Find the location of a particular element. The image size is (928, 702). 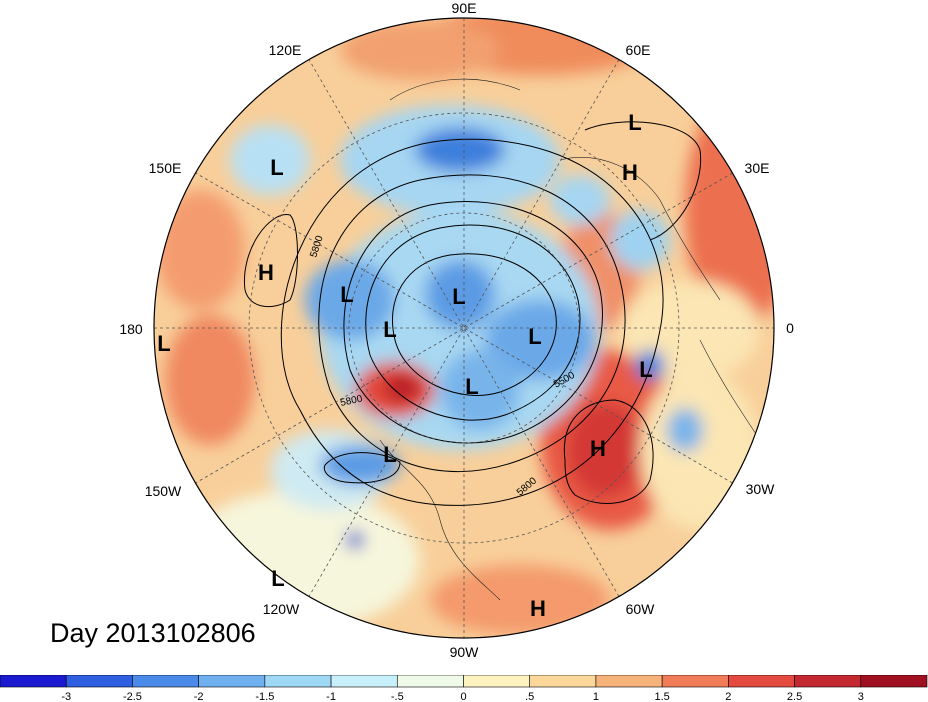

colorbar-tick-label: -1.5 is located at coordinates (264, 696).